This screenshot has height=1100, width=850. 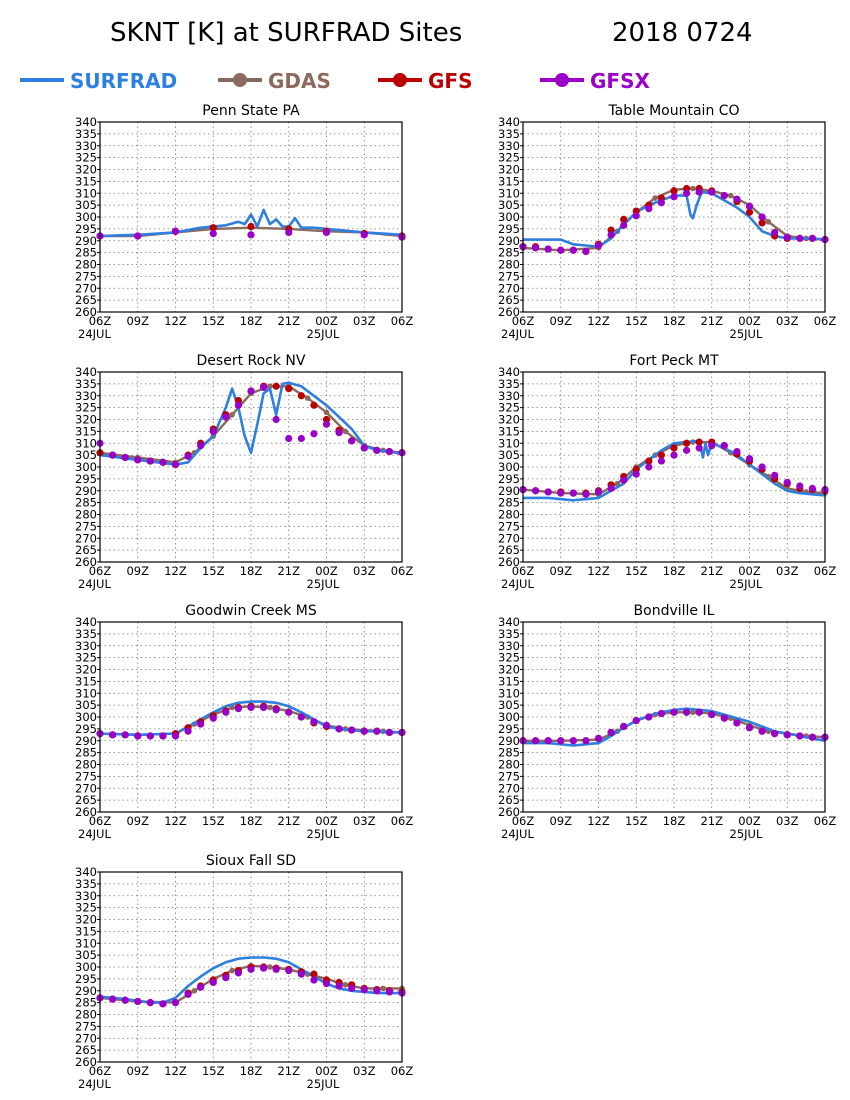 I want to click on y-tick-label: 270, so click(x=86, y=538).